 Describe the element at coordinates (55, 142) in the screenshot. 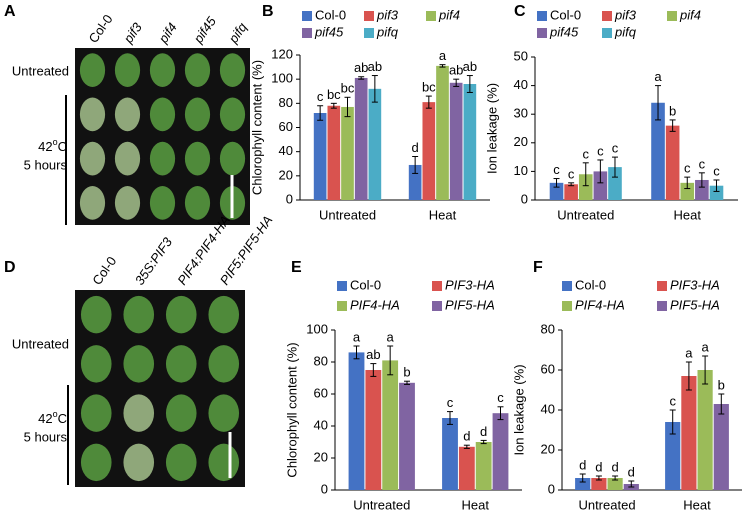

I see `temp-sup: o` at that location.